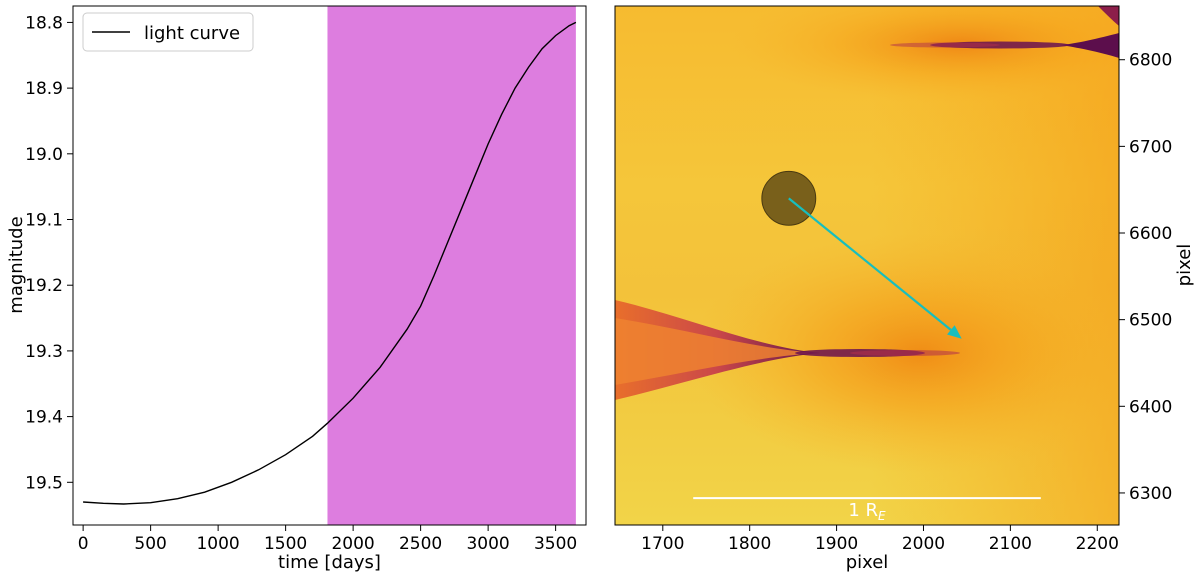 Image resolution: width=1200 pixels, height=577 pixels. I want to click on right-y-tick-label: 6400, so click(1150, 407).